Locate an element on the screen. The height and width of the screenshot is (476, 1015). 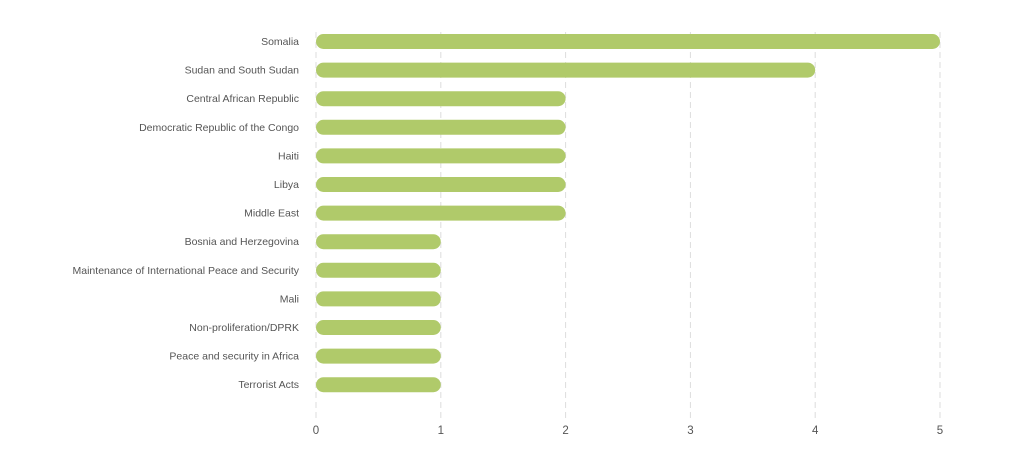
category-label: Sudan and South Sudan is located at coordinates (242, 71).